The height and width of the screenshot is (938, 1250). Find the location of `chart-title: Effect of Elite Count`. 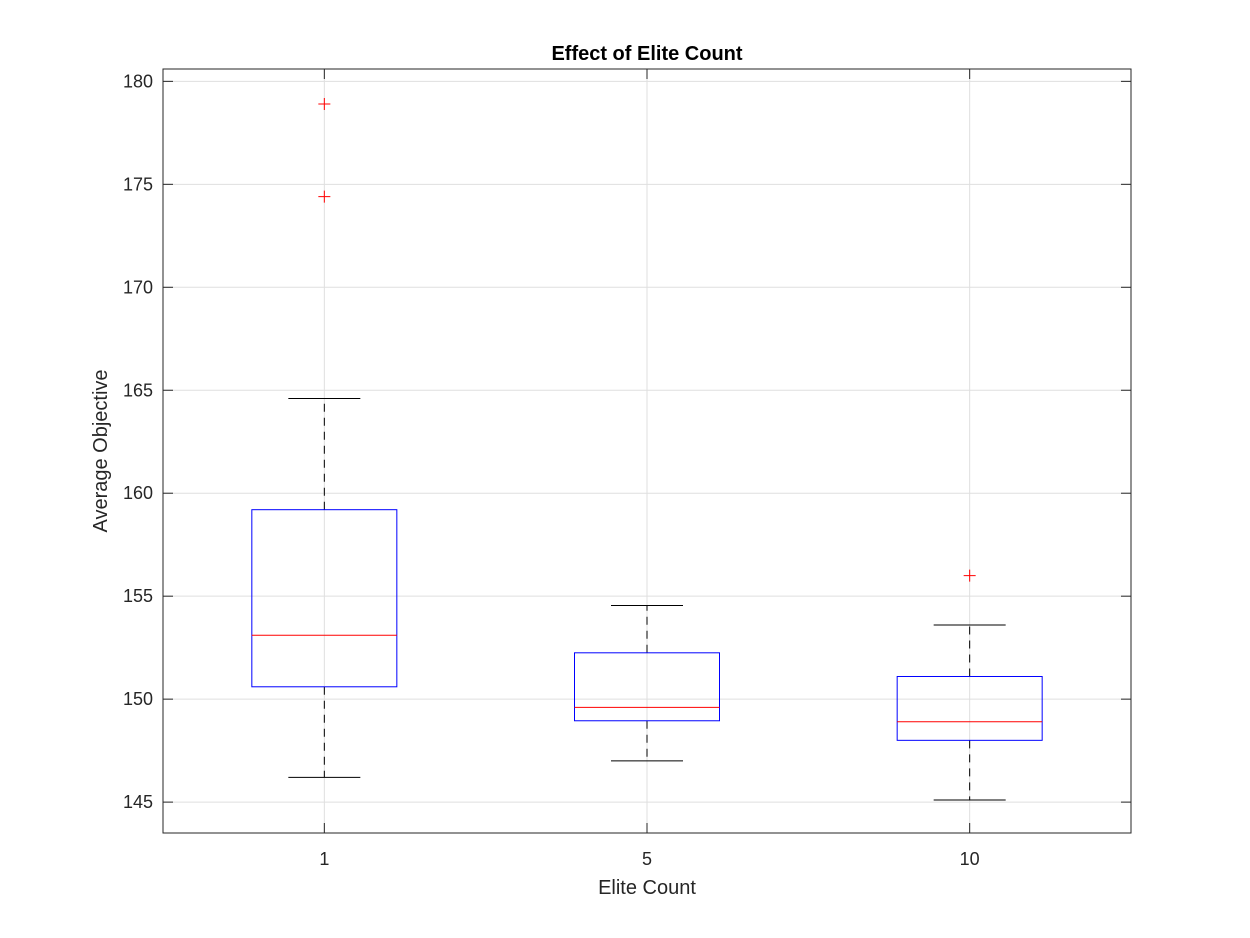

chart-title: Effect of Elite Count is located at coordinates (646, 54).